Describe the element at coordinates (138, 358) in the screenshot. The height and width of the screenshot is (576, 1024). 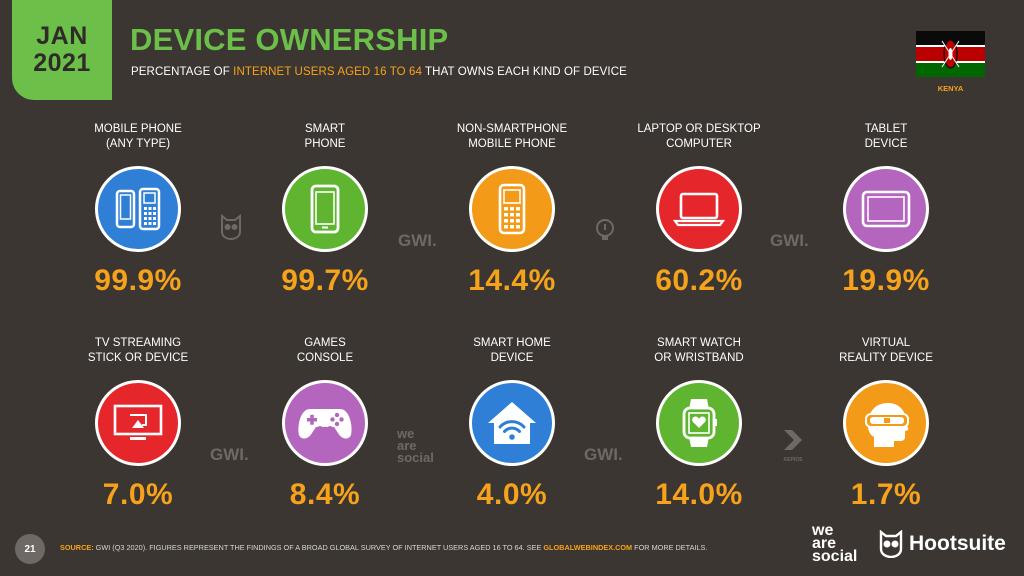
I see `device-label-line2: STICK OR DEVICE` at that location.